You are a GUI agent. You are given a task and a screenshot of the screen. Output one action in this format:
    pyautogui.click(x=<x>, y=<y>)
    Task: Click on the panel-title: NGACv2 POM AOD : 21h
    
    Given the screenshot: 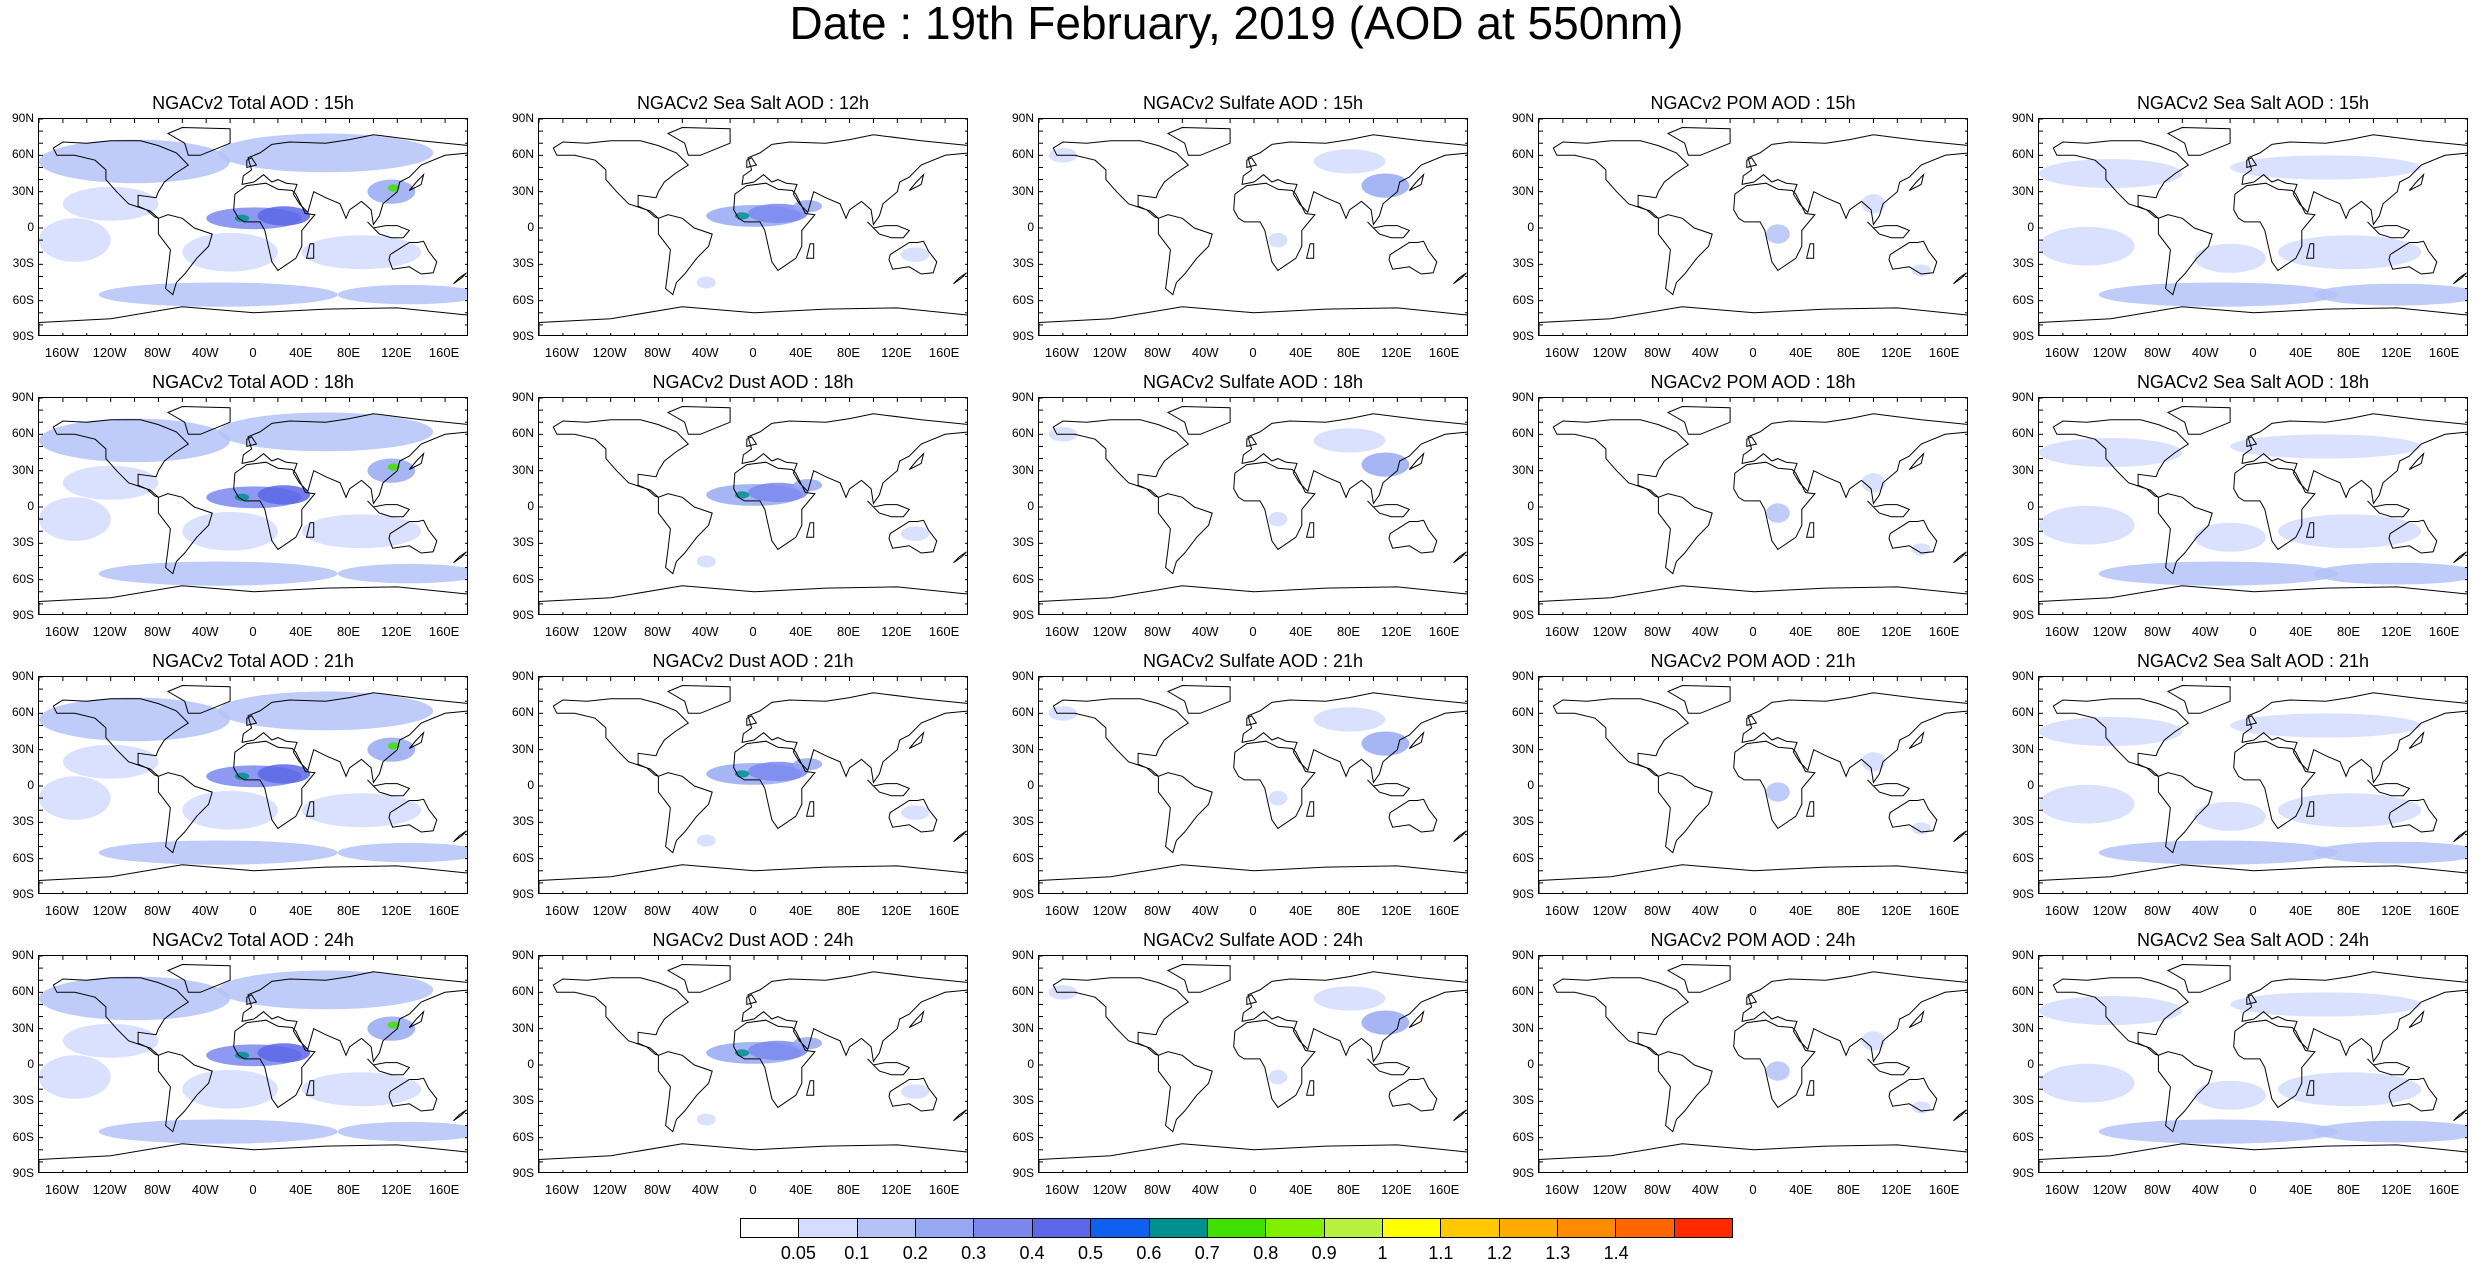 What is the action you would take?
    pyautogui.click(x=1753, y=661)
    